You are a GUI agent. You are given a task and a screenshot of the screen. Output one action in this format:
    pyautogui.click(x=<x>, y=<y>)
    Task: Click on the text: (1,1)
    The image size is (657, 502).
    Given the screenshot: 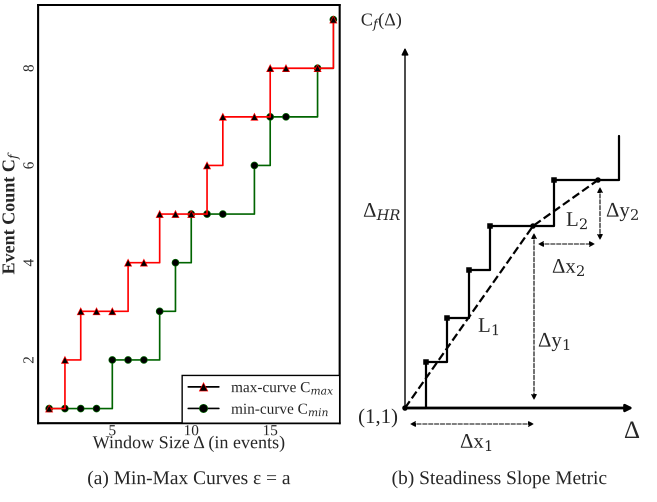 What is the action you would take?
    pyautogui.click(x=378, y=418)
    